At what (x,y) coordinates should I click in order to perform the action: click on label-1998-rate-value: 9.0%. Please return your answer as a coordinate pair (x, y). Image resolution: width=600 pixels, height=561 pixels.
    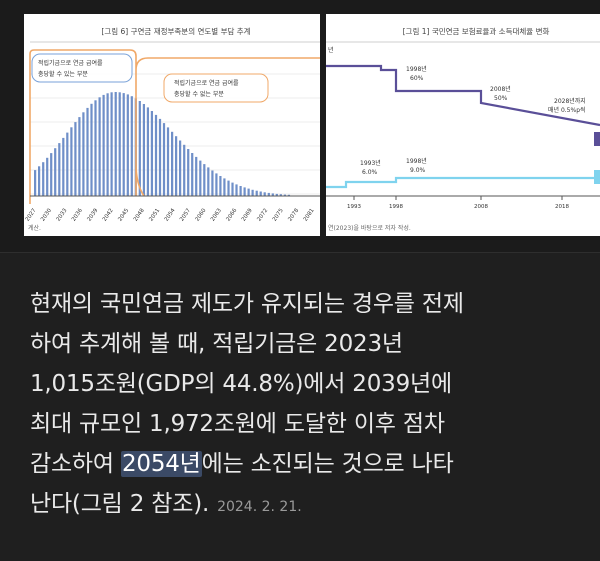
    Looking at the image, I should click on (418, 170).